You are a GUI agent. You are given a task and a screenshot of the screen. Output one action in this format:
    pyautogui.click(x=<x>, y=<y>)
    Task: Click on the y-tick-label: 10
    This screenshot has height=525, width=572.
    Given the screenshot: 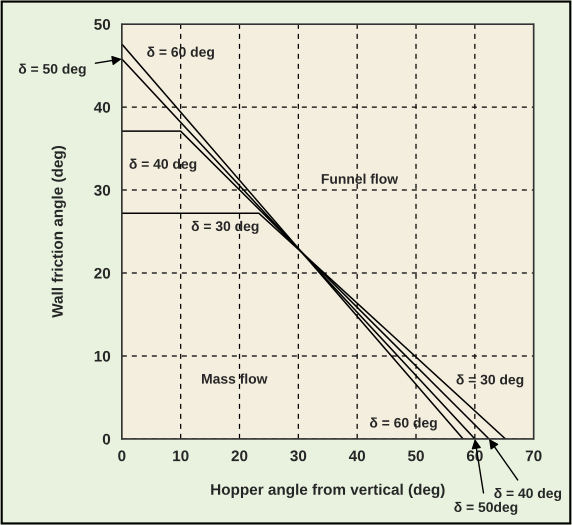 What is the action you would take?
    pyautogui.click(x=102, y=356)
    